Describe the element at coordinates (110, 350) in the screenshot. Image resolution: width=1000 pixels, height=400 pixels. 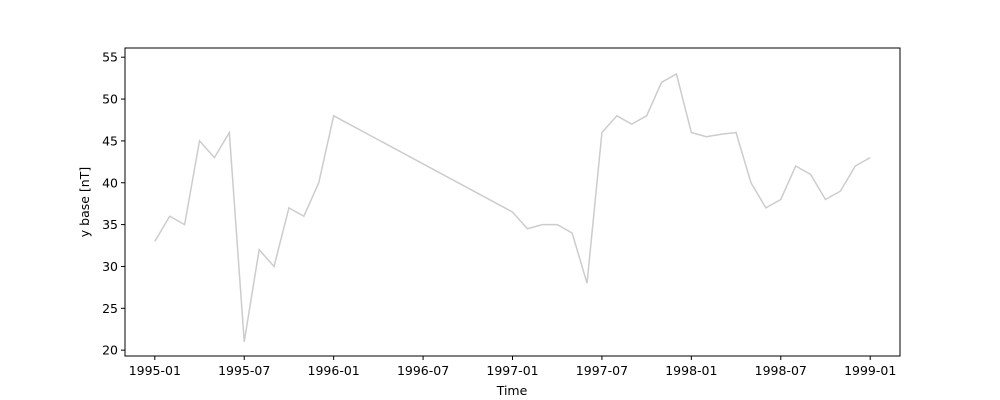
I see `y-tick-label: 20` at that location.